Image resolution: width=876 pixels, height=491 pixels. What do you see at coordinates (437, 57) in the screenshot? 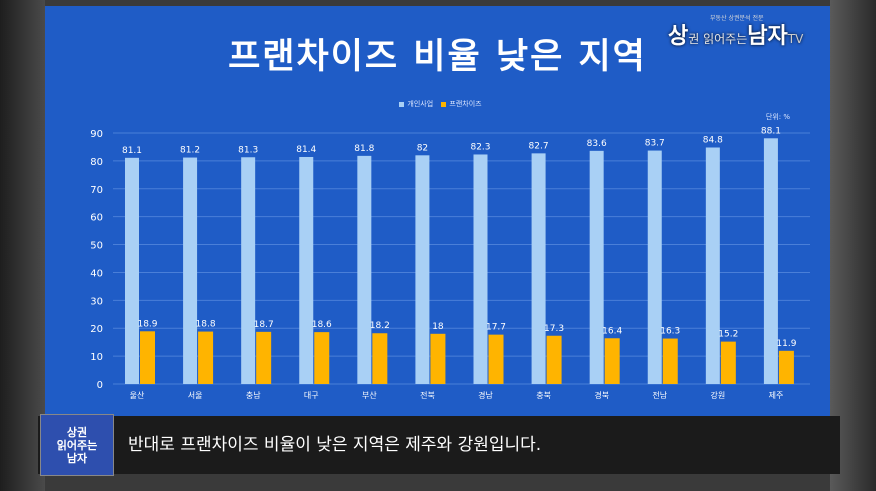
I see `chart-title: 프랜차이즈 비율 낮은 지역` at bounding box center [437, 57].